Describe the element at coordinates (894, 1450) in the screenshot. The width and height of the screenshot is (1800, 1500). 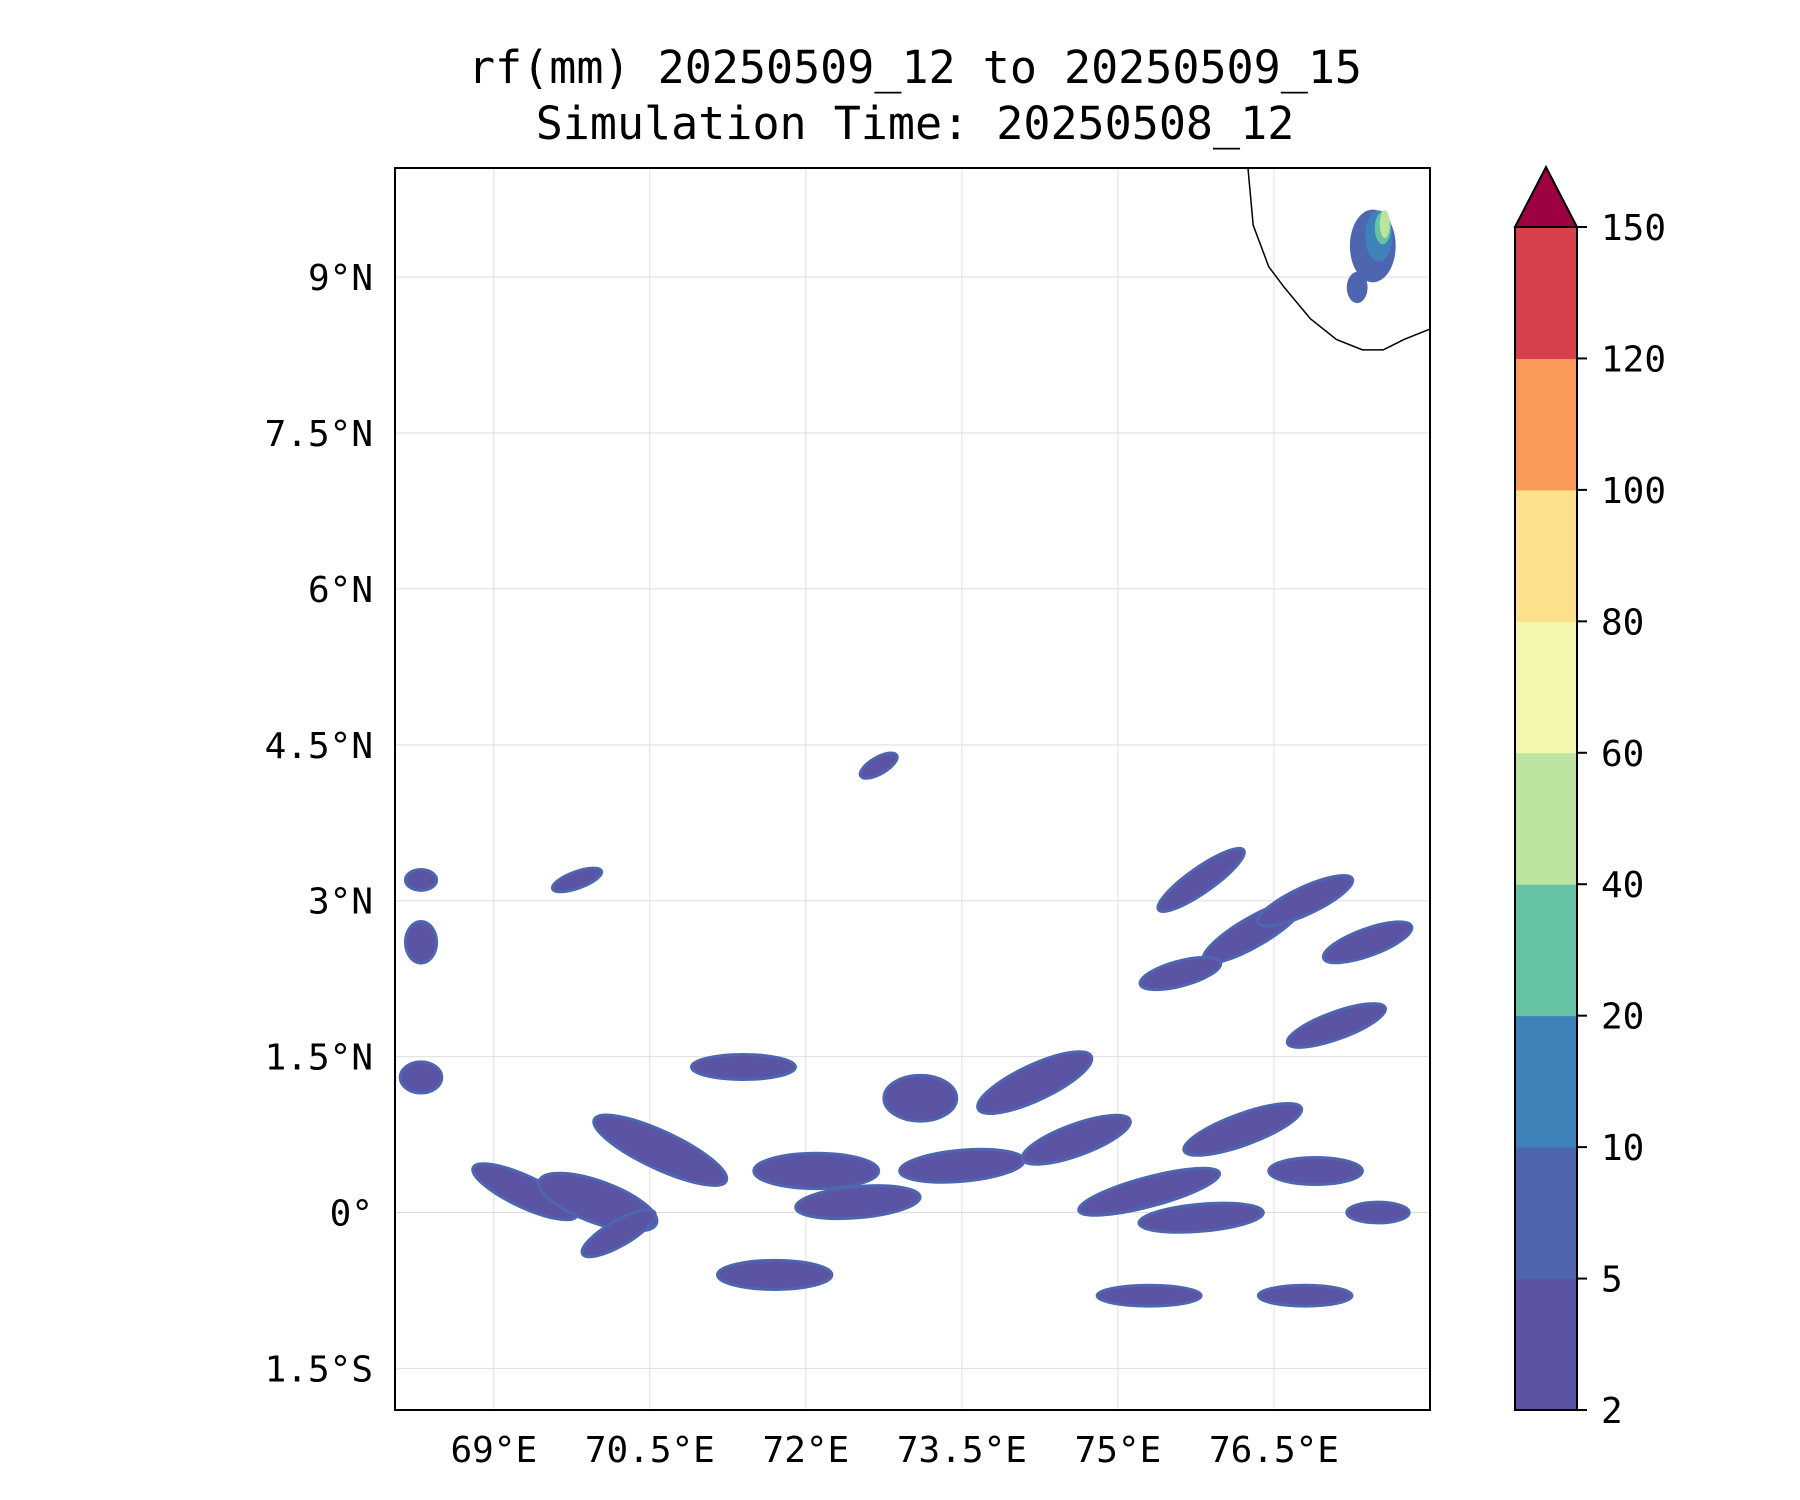
I see `longitude-ticks: 69°E 70.5°E 72°E 73.5°E 75°E 76.5°E` at that location.